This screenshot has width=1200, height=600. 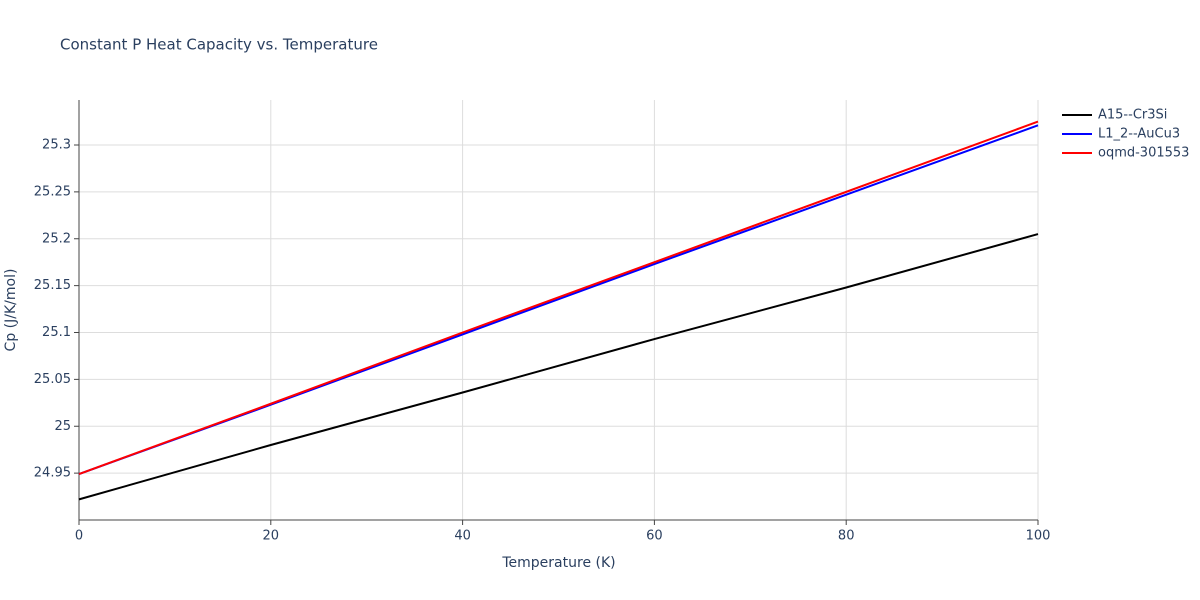 What do you see at coordinates (62, 426) in the screenshot?
I see `y-tick-label: 25` at bounding box center [62, 426].